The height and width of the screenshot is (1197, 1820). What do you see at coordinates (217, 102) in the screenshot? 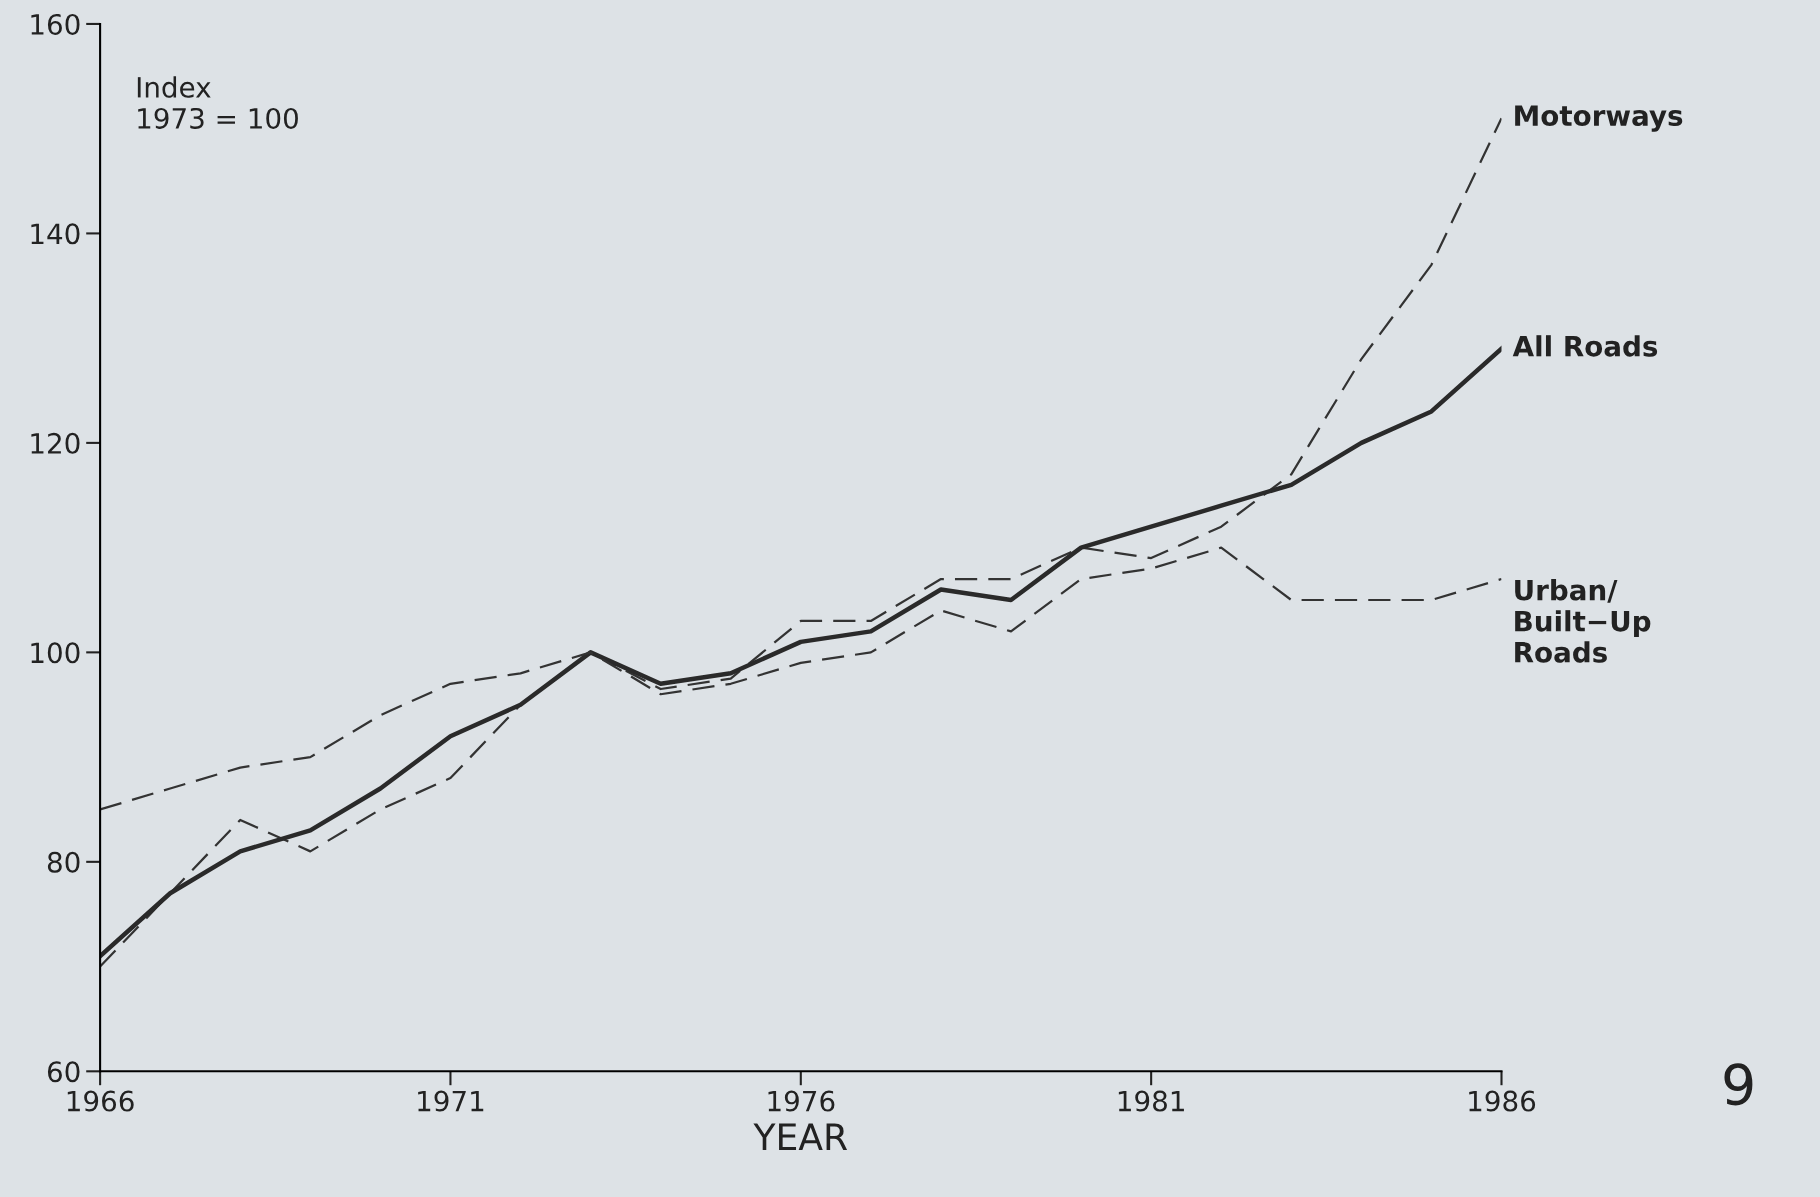
I see `annotation: Index 1973 = 100` at bounding box center [217, 102].